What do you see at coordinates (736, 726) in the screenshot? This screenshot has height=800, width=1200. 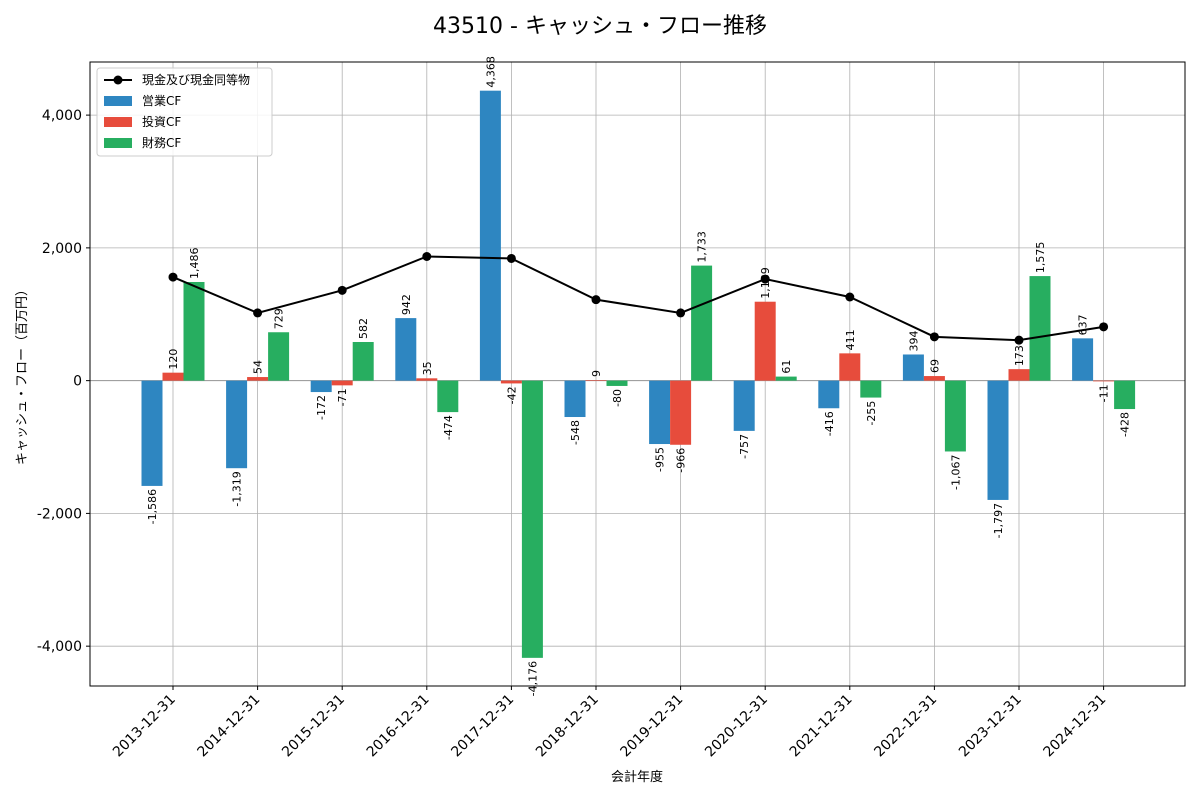 I see `x-tick-label: 2020-12-31` at bounding box center [736, 726].